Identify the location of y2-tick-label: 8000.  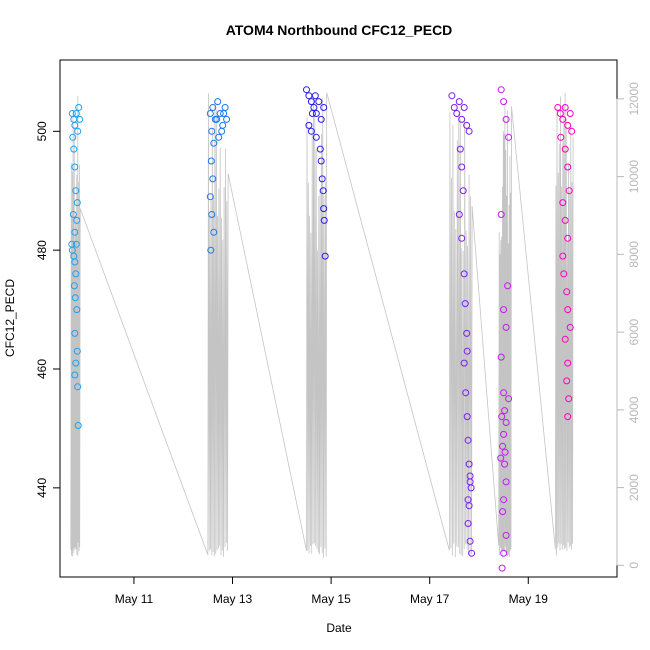
(634, 254).